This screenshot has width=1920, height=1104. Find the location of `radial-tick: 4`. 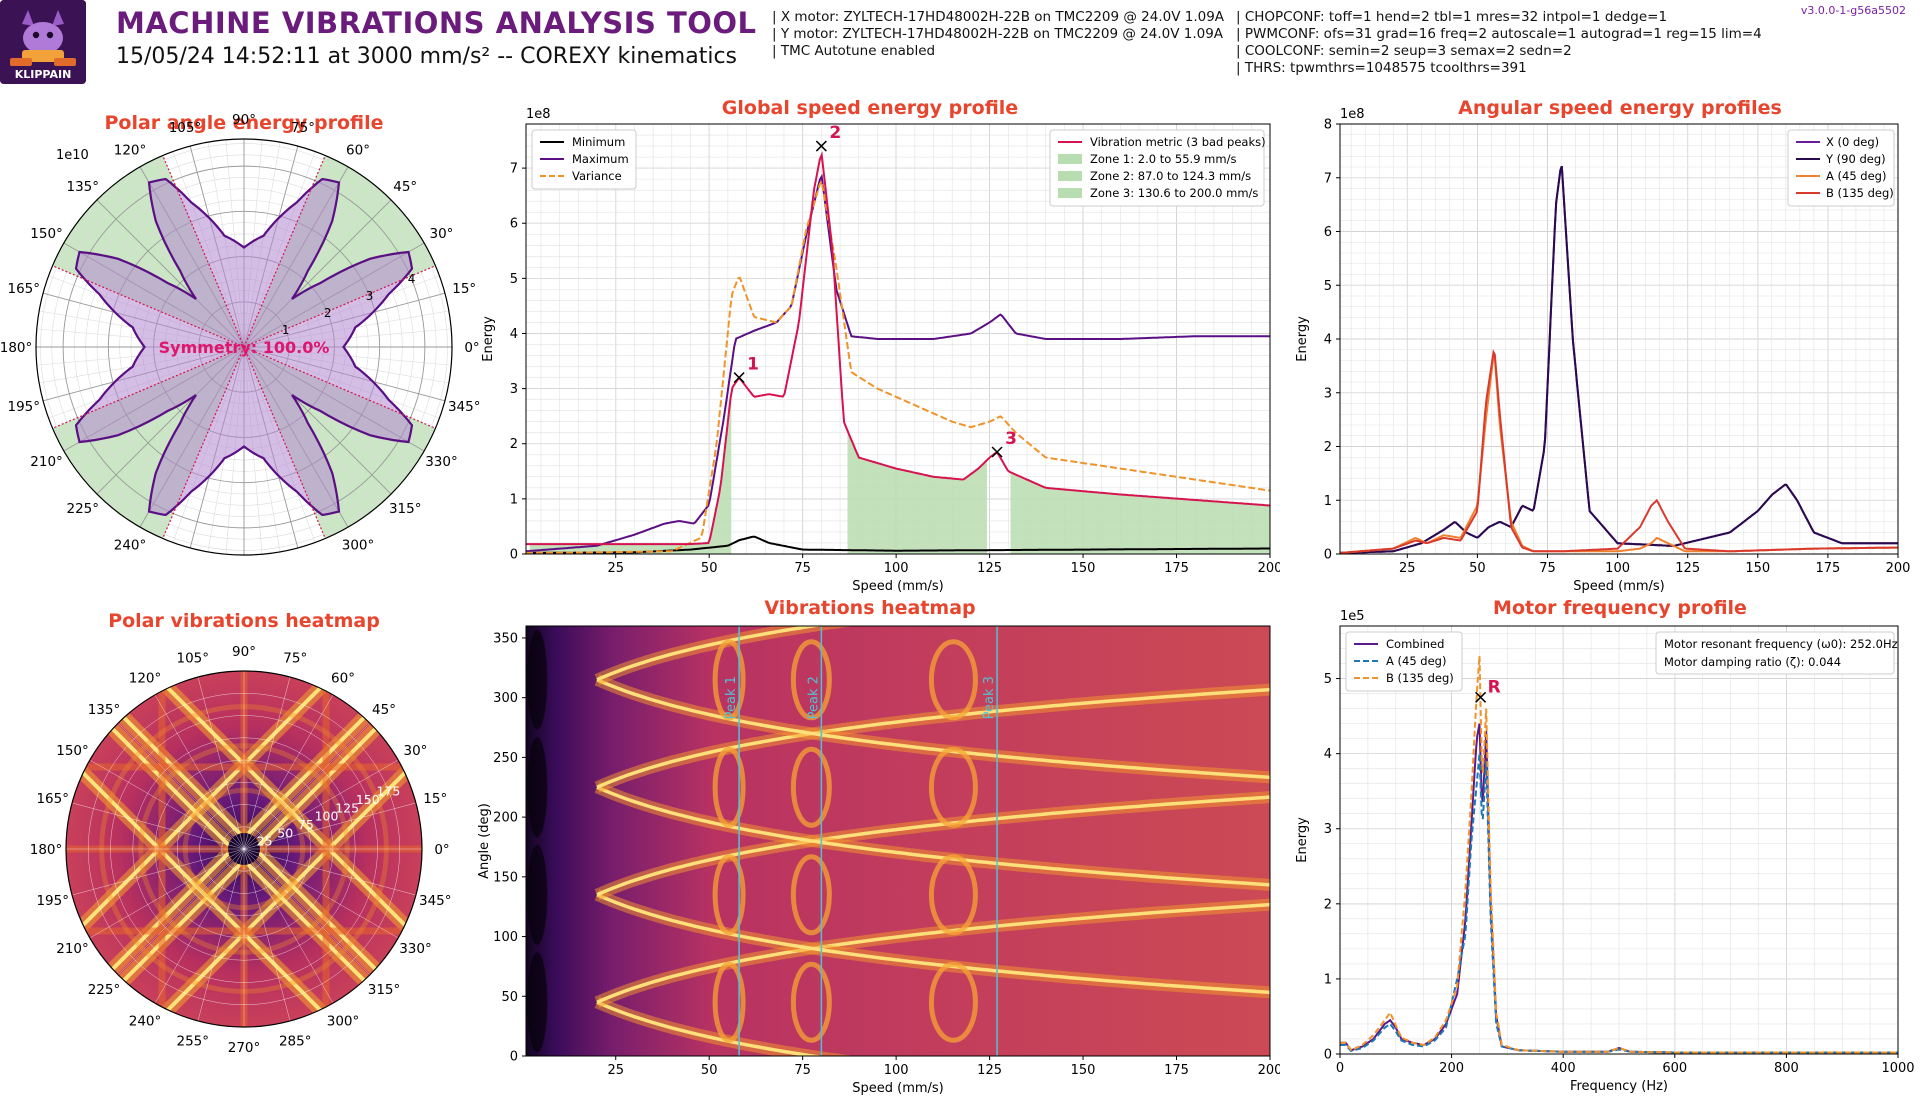

radial-tick: 4 is located at coordinates (412, 279).